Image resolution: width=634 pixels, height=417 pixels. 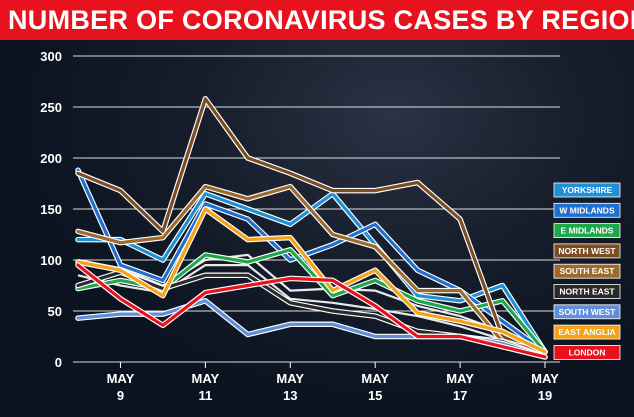 I want to click on legend-swatch-yorkshire, so click(x=587, y=190).